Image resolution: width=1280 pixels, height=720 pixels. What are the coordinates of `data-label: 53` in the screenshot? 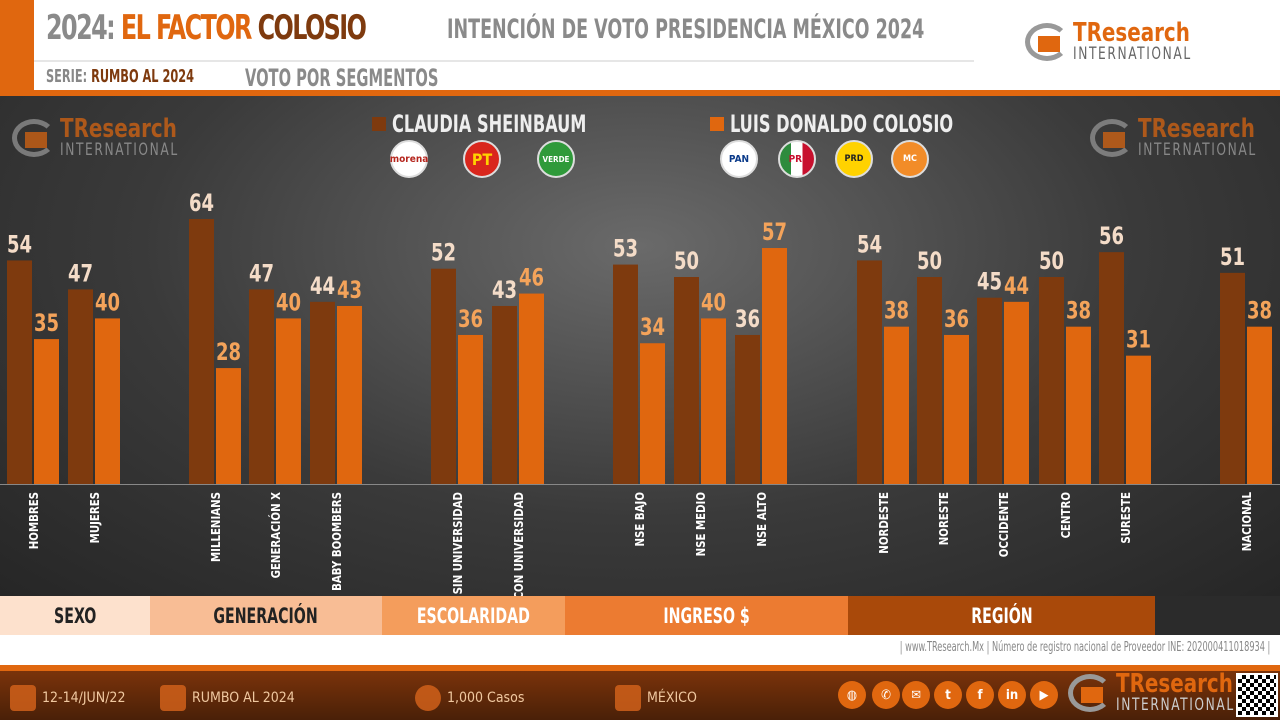 It's located at (625, 249).